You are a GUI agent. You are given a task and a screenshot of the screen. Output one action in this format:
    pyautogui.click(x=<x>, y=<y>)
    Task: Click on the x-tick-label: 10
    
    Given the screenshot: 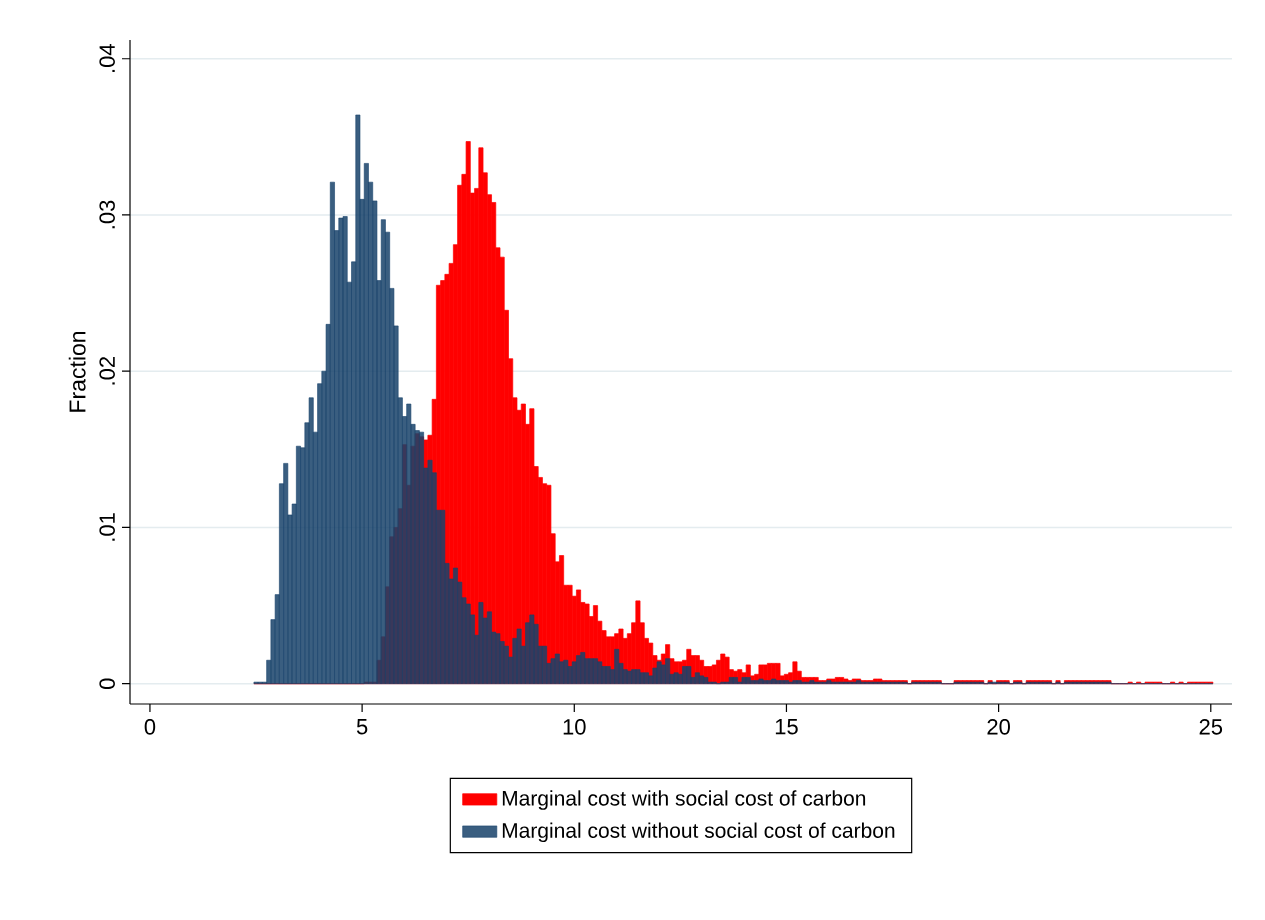 What is the action you would take?
    pyautogui.click(x=574, y=727)
    